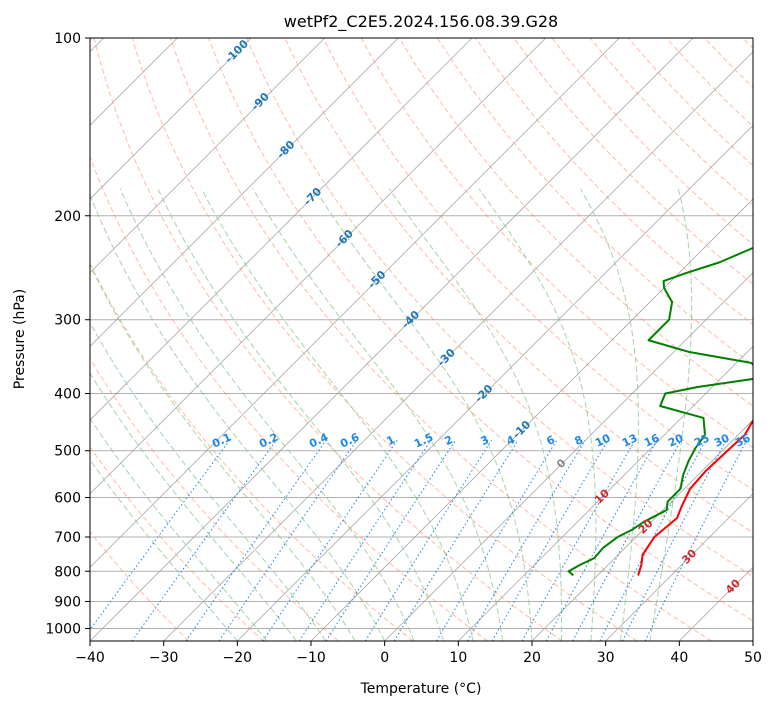 The width and height of the screenshot is (775, 708). What do you see at coordinates (67, 452) in the screenshot?
I see `y-tick-label: 500` at bounding box center [67, 452].